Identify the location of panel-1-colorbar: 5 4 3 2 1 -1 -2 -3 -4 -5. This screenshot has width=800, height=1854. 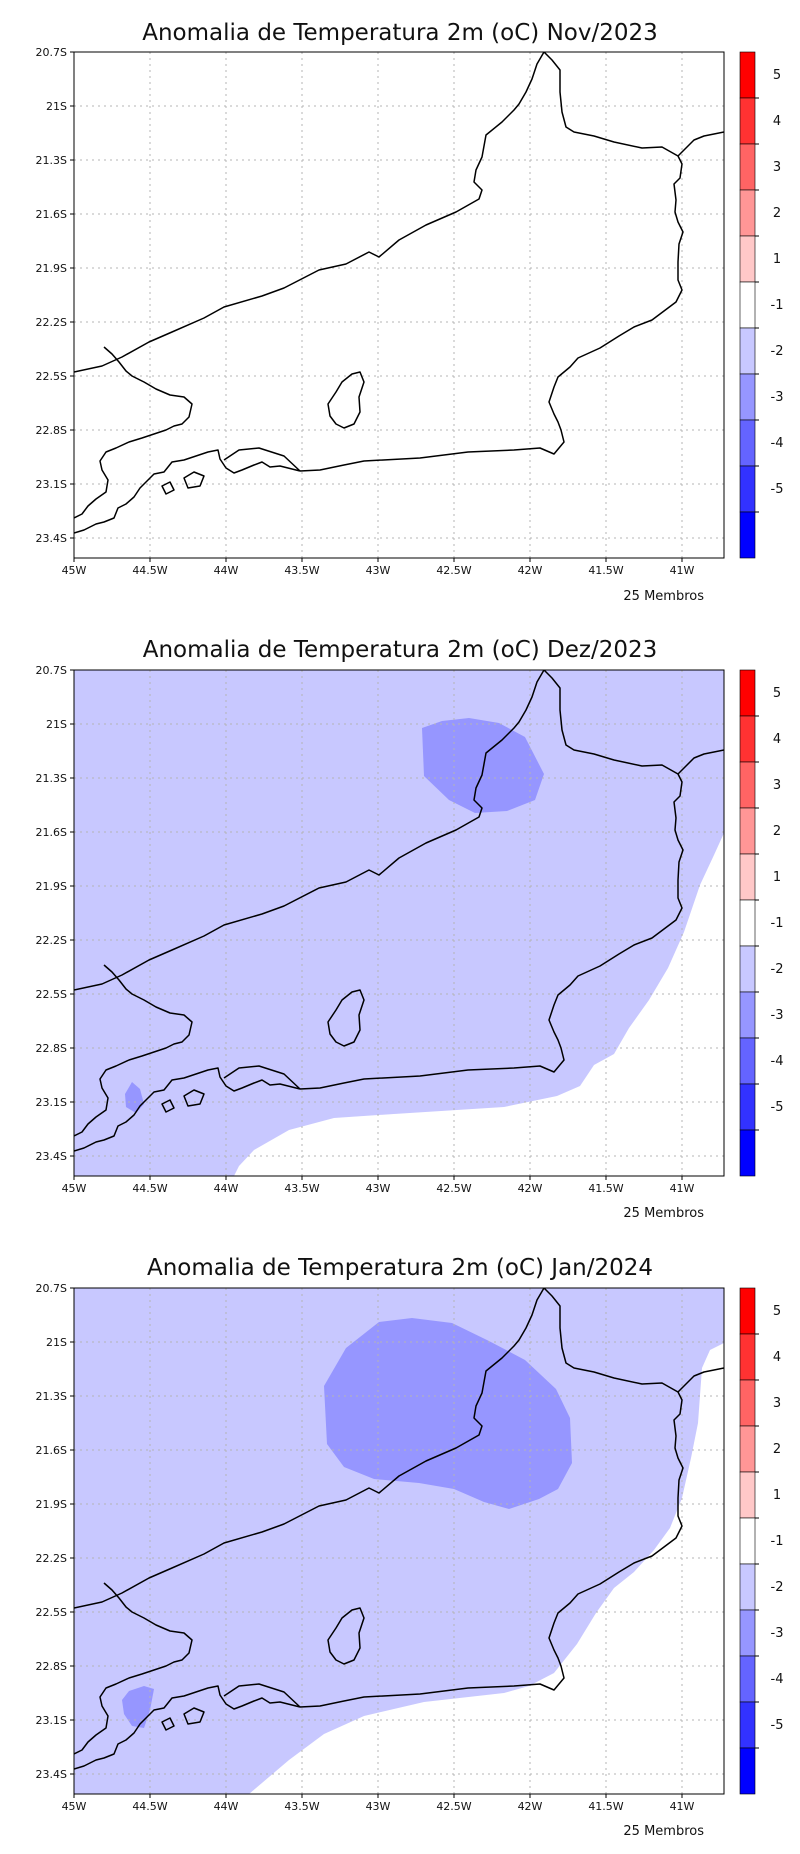
(761, 305).